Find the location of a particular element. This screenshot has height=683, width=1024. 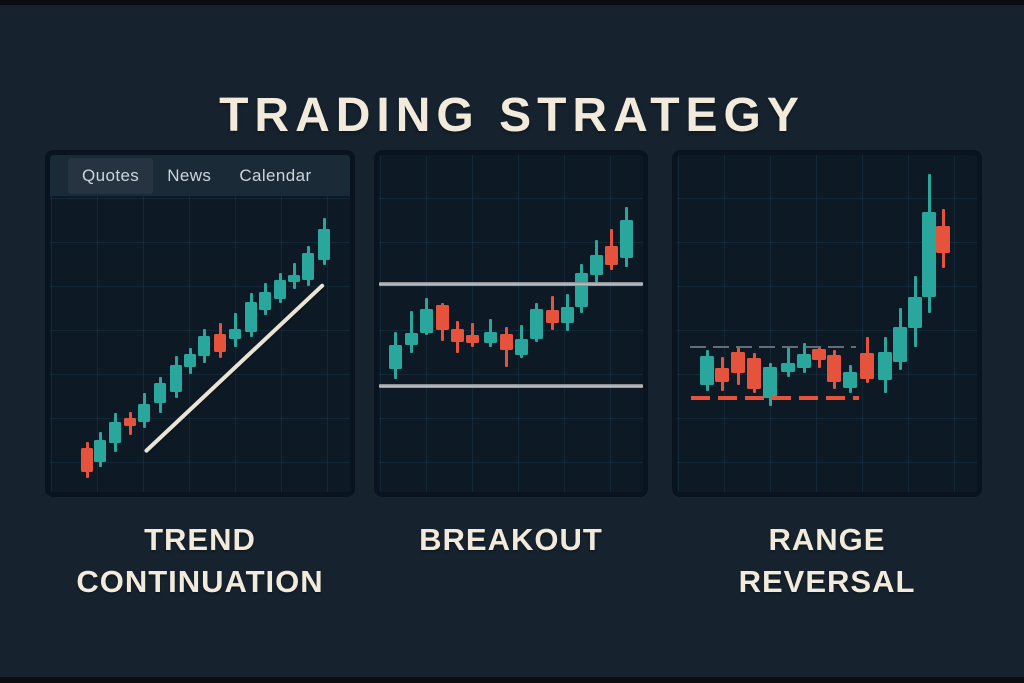

label-line: REVERSAL is located at coordinates (827, 581).